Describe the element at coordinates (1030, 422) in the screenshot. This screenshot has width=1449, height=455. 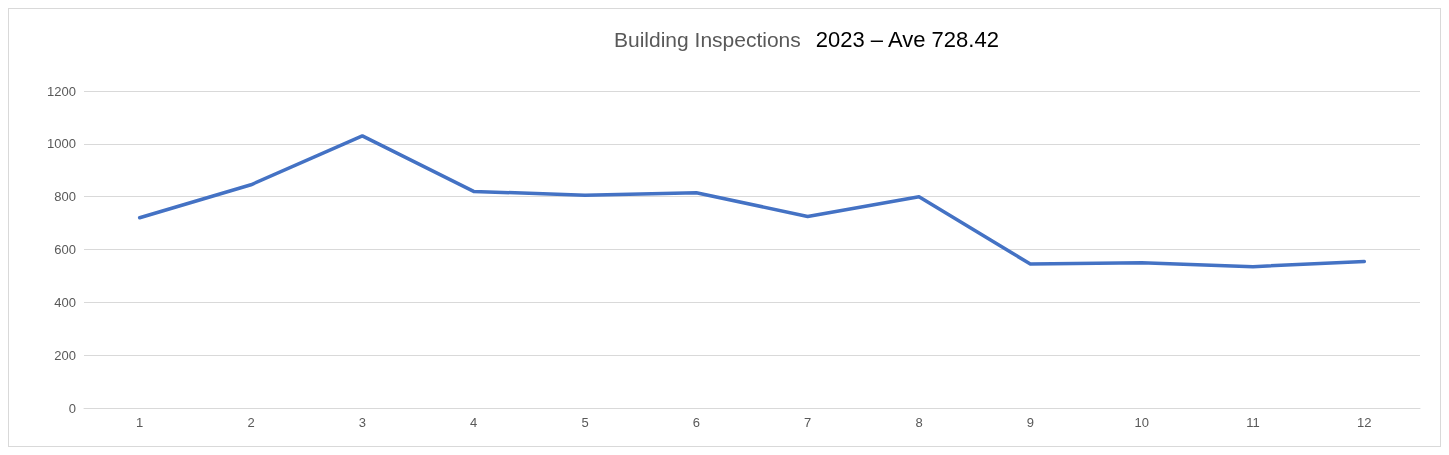
I see `x-tick-label: 9` at that location.